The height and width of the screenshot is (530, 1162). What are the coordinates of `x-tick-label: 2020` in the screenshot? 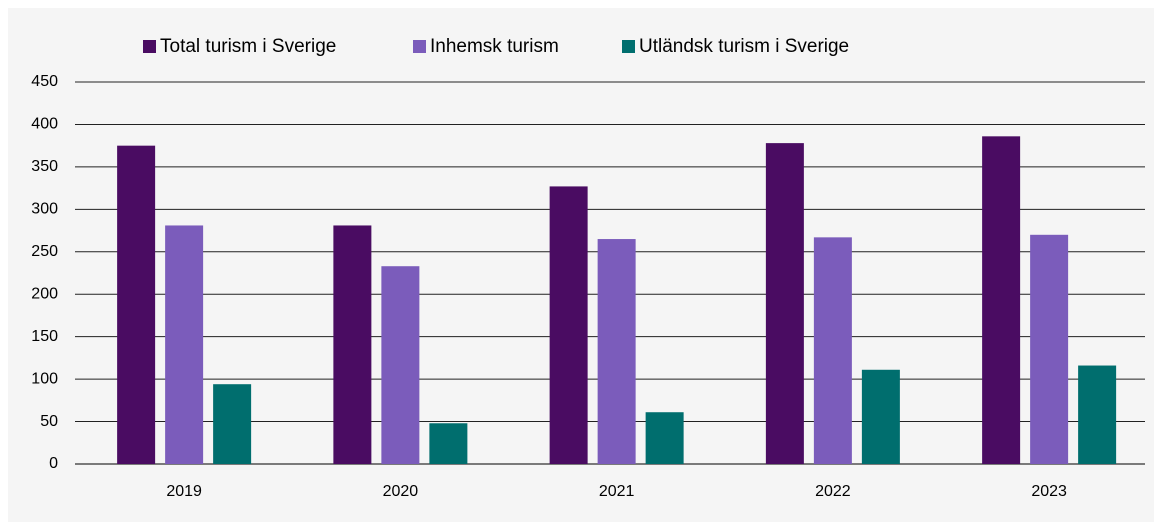 It's located at (401, 491).